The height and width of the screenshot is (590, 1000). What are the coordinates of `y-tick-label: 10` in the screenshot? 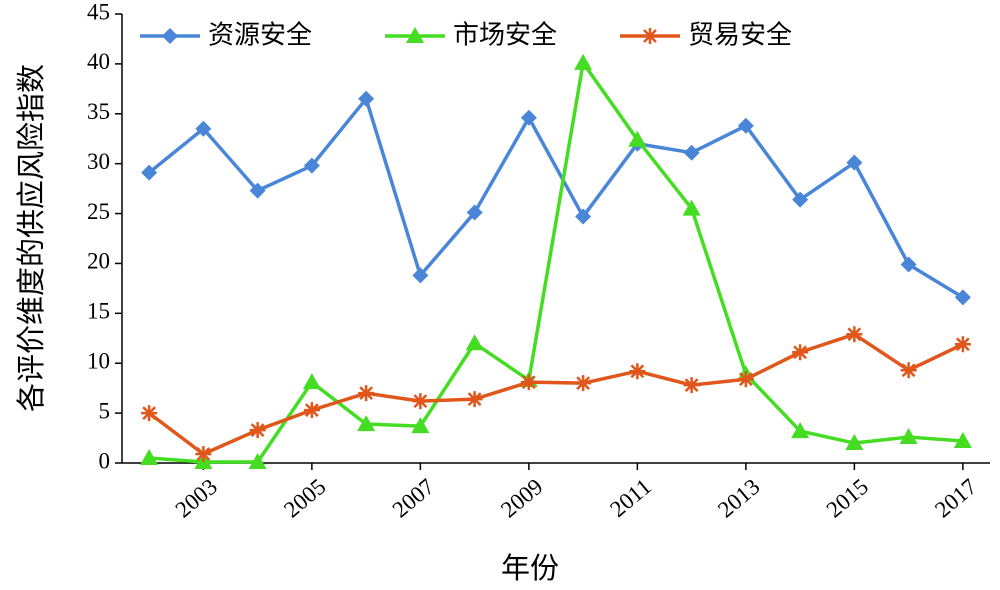 It's located at (98, 361).